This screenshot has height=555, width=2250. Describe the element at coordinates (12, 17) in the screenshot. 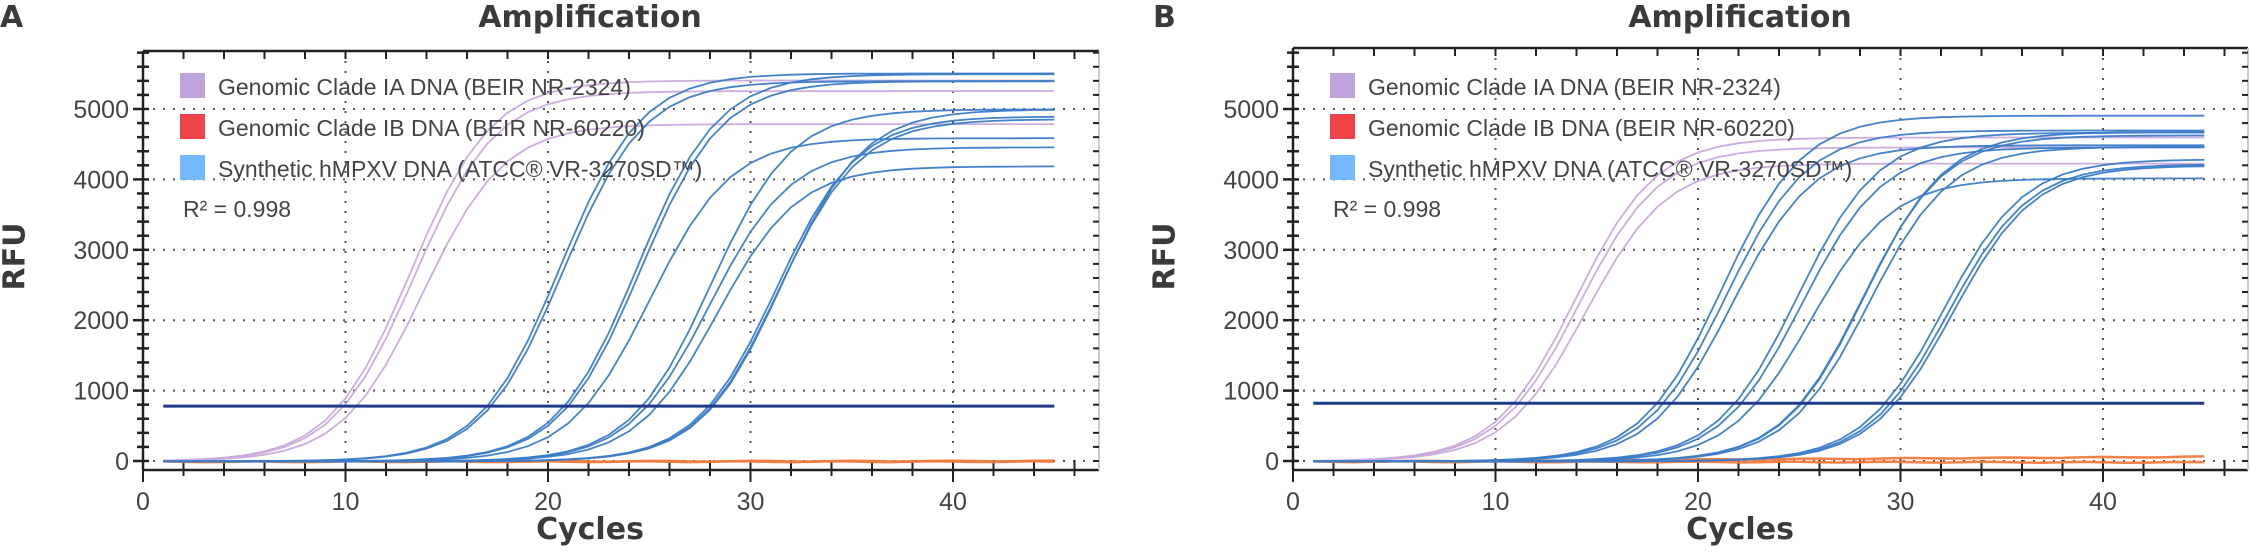

I see `panel-letter-a: A` at that location.